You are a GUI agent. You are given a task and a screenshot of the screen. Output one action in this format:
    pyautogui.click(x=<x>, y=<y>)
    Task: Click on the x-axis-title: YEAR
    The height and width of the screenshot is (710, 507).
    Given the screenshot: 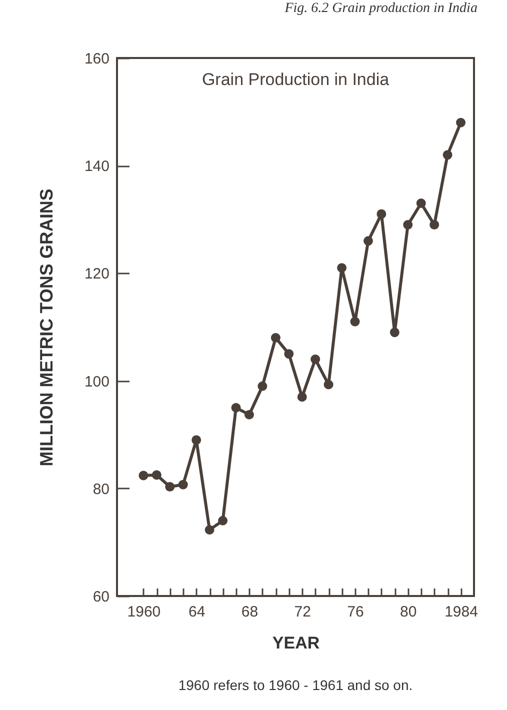 What is the action you would take?
    pyautogui.click(x=296, y=643)
    